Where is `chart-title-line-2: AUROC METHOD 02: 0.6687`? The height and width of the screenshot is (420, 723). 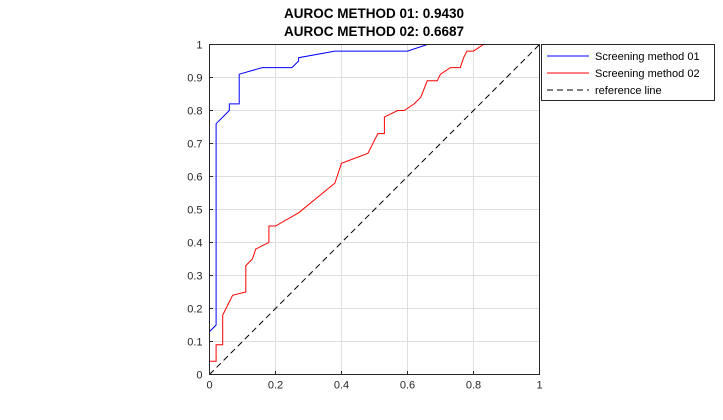
chart-title-line-2: AUROC METHOD 02: 0.6687 is located at coordinates (374, 31).